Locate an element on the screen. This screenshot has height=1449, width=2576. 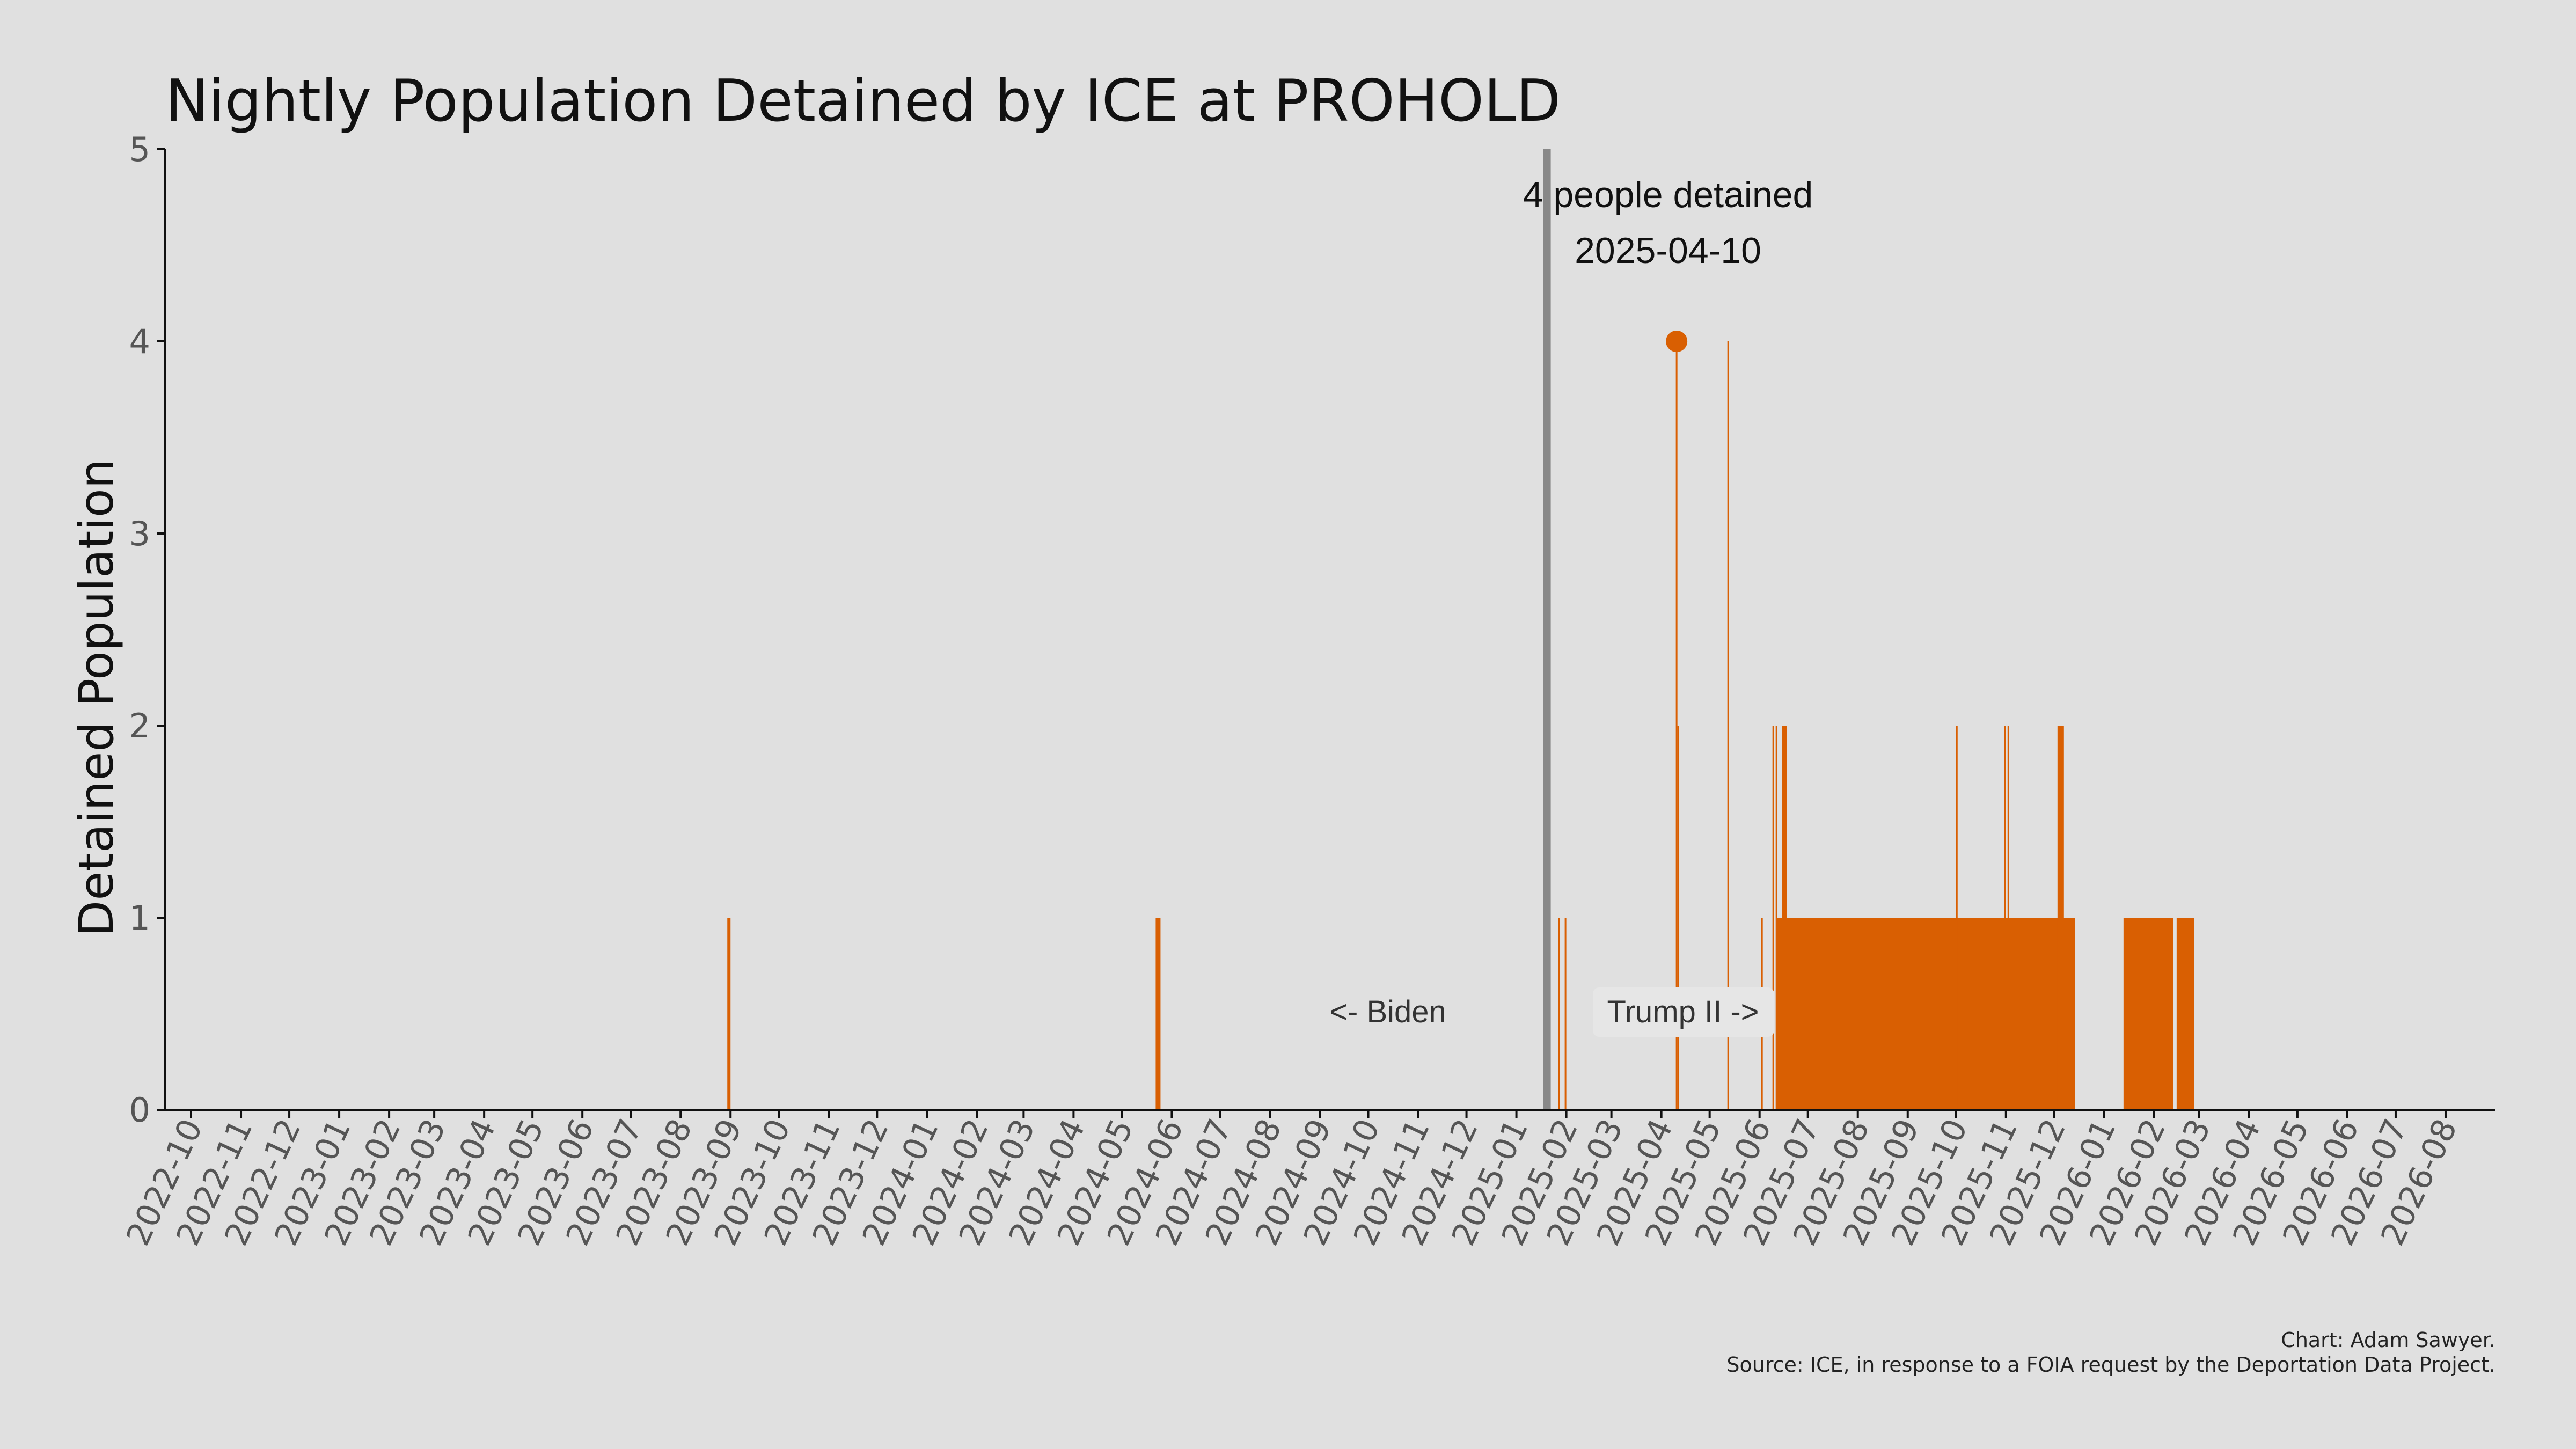
y-tick-label-5: 5 is located at coordinates (139, 149).